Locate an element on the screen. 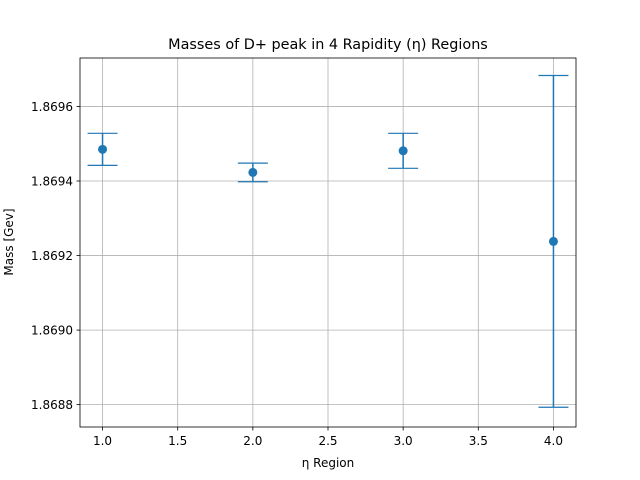 This screenshot has width=640, height=480. x-axis-label: η Region is located at coordinates (328, 463).